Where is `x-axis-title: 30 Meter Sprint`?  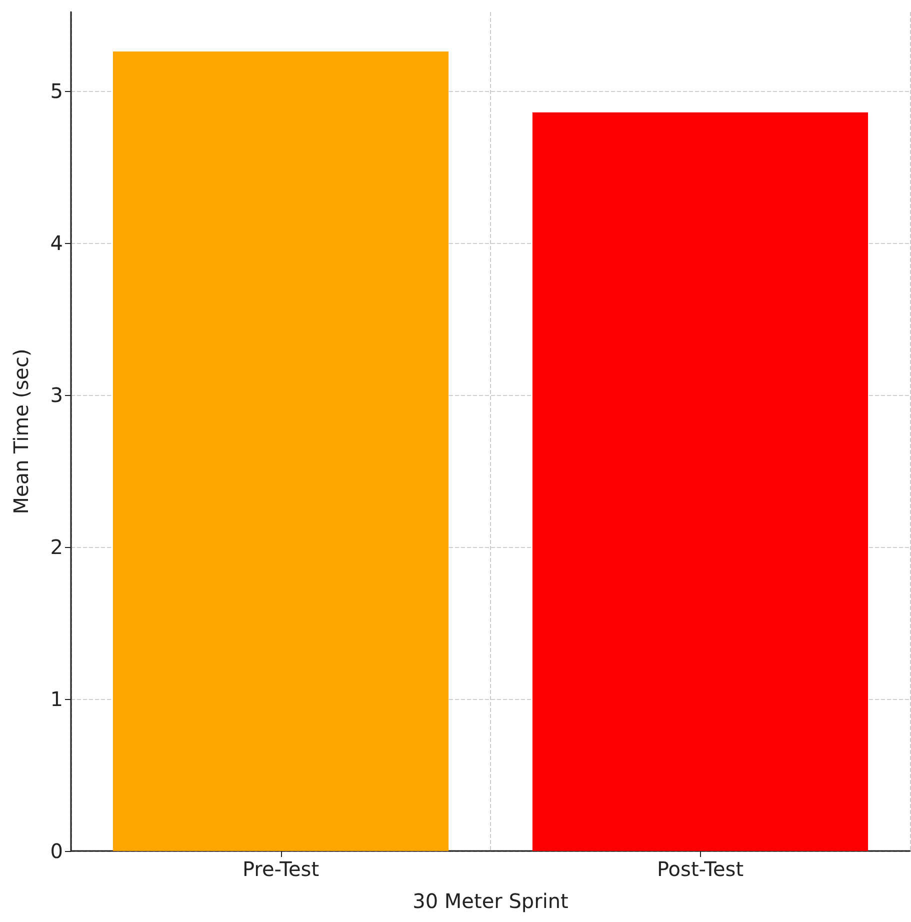 x-axis-title: 30 Meter Sprint is located at coordinates (490, 901).